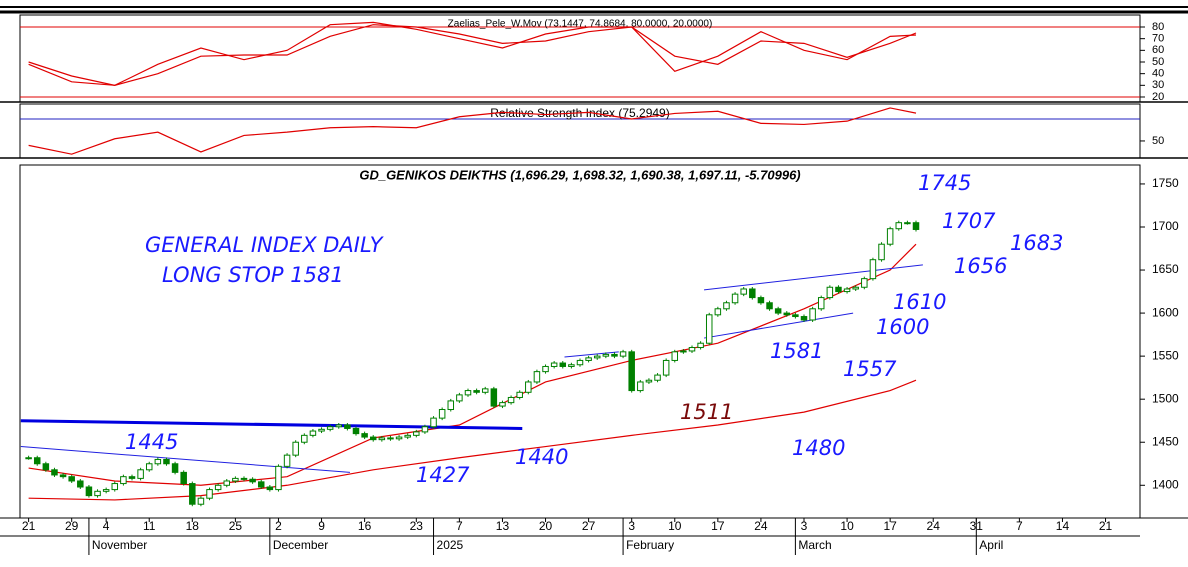 The width and height of the screenshot is (1188, 567). What do you see at coordinates (1165, 226) in the screenshot?
I see `y-tick-label: 1700` at bounding box center [1165, 226].